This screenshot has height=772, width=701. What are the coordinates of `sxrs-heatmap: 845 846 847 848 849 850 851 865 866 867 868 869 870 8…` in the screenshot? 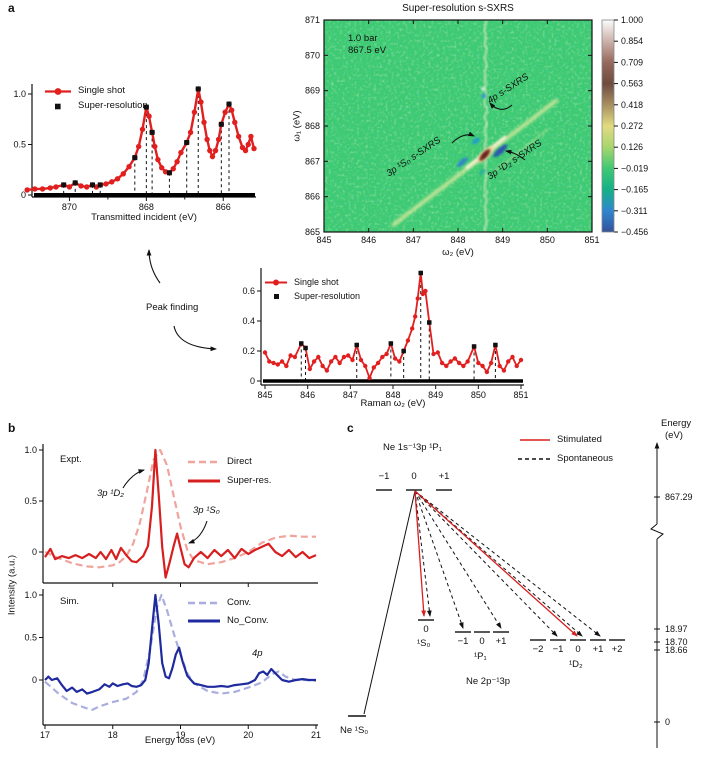 It's located at (476, 130).